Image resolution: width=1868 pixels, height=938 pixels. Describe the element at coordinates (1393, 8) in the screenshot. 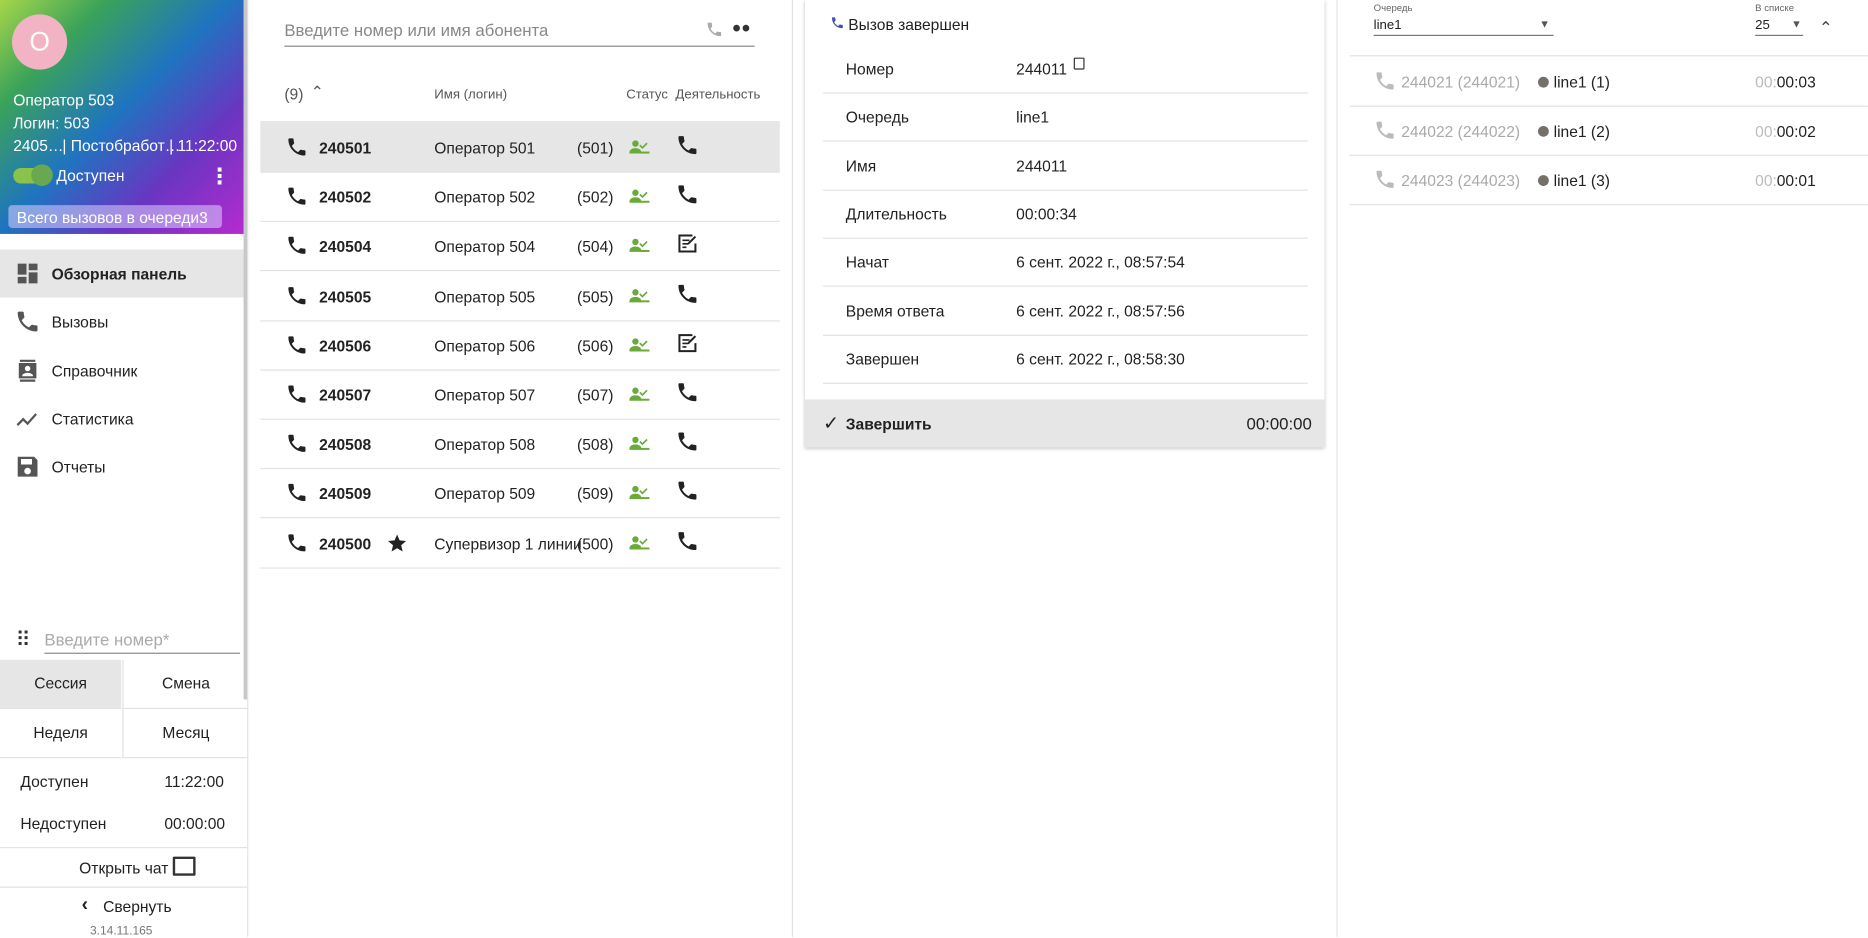

I see `queue-filter-label: Очередь` at that location.